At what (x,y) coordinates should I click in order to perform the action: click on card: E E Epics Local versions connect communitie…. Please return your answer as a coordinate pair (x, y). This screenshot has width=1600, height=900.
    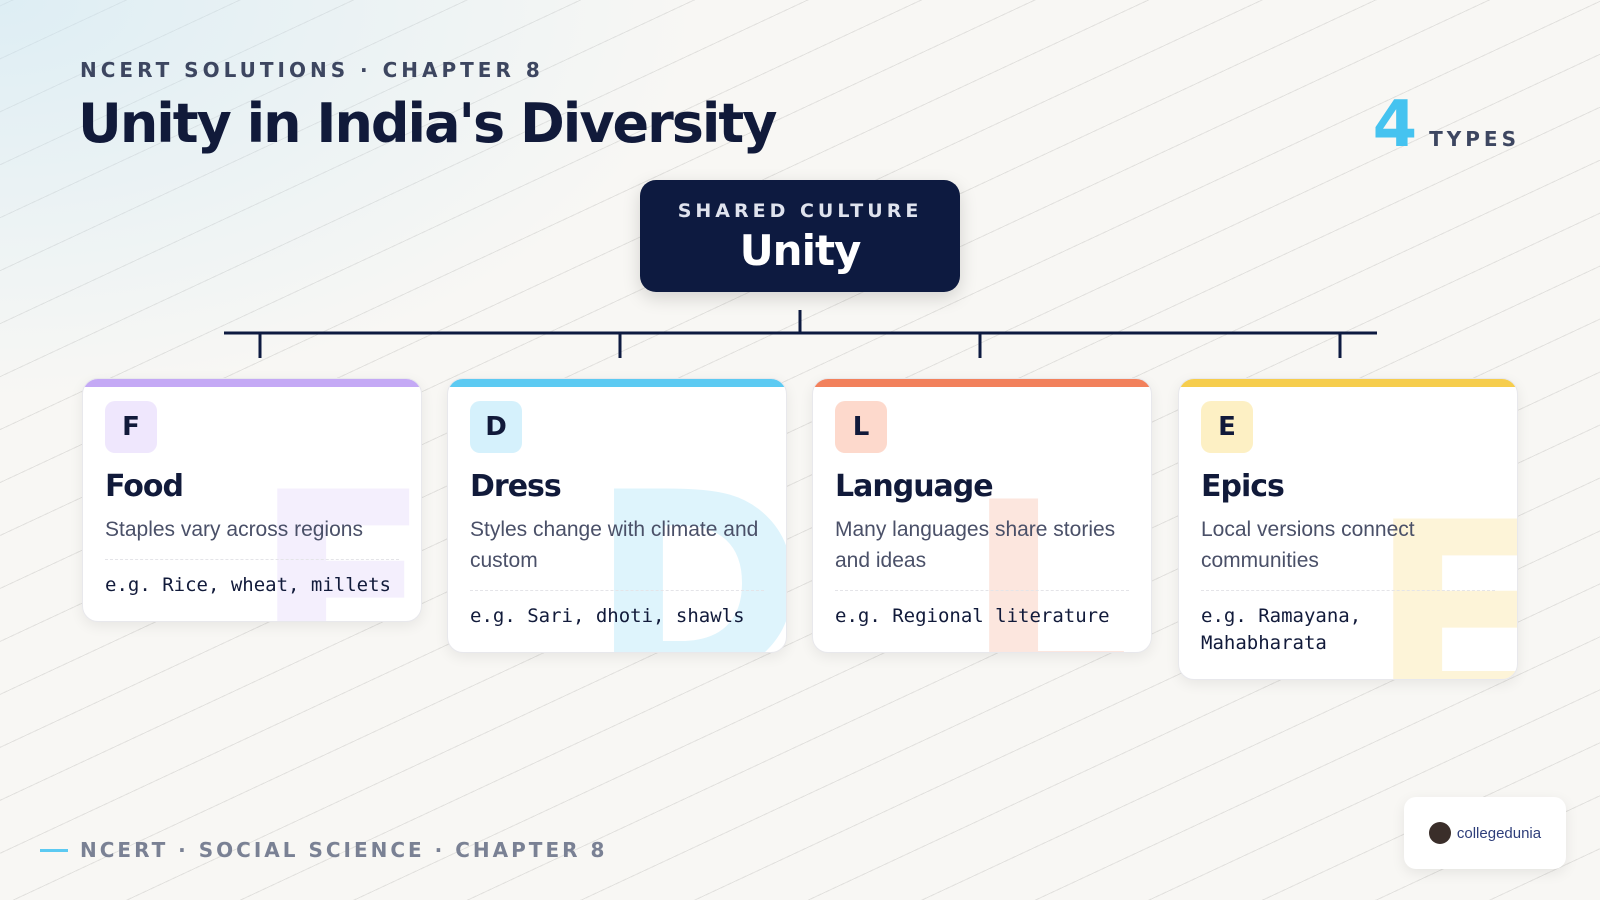
    Looking at the image, I should click on (1348, 529).